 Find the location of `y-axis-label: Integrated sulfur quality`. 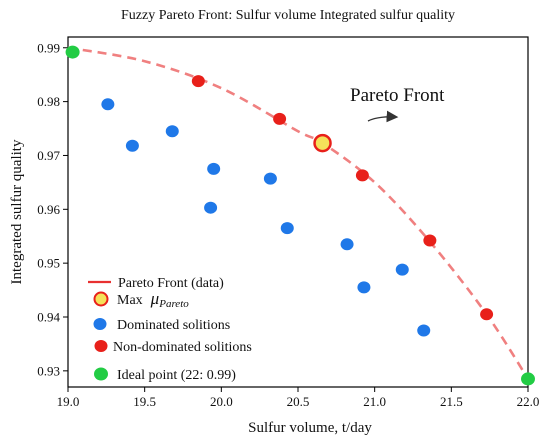

y-axis-label: Integrated sulfur quality is located at coordinates (17, 211).